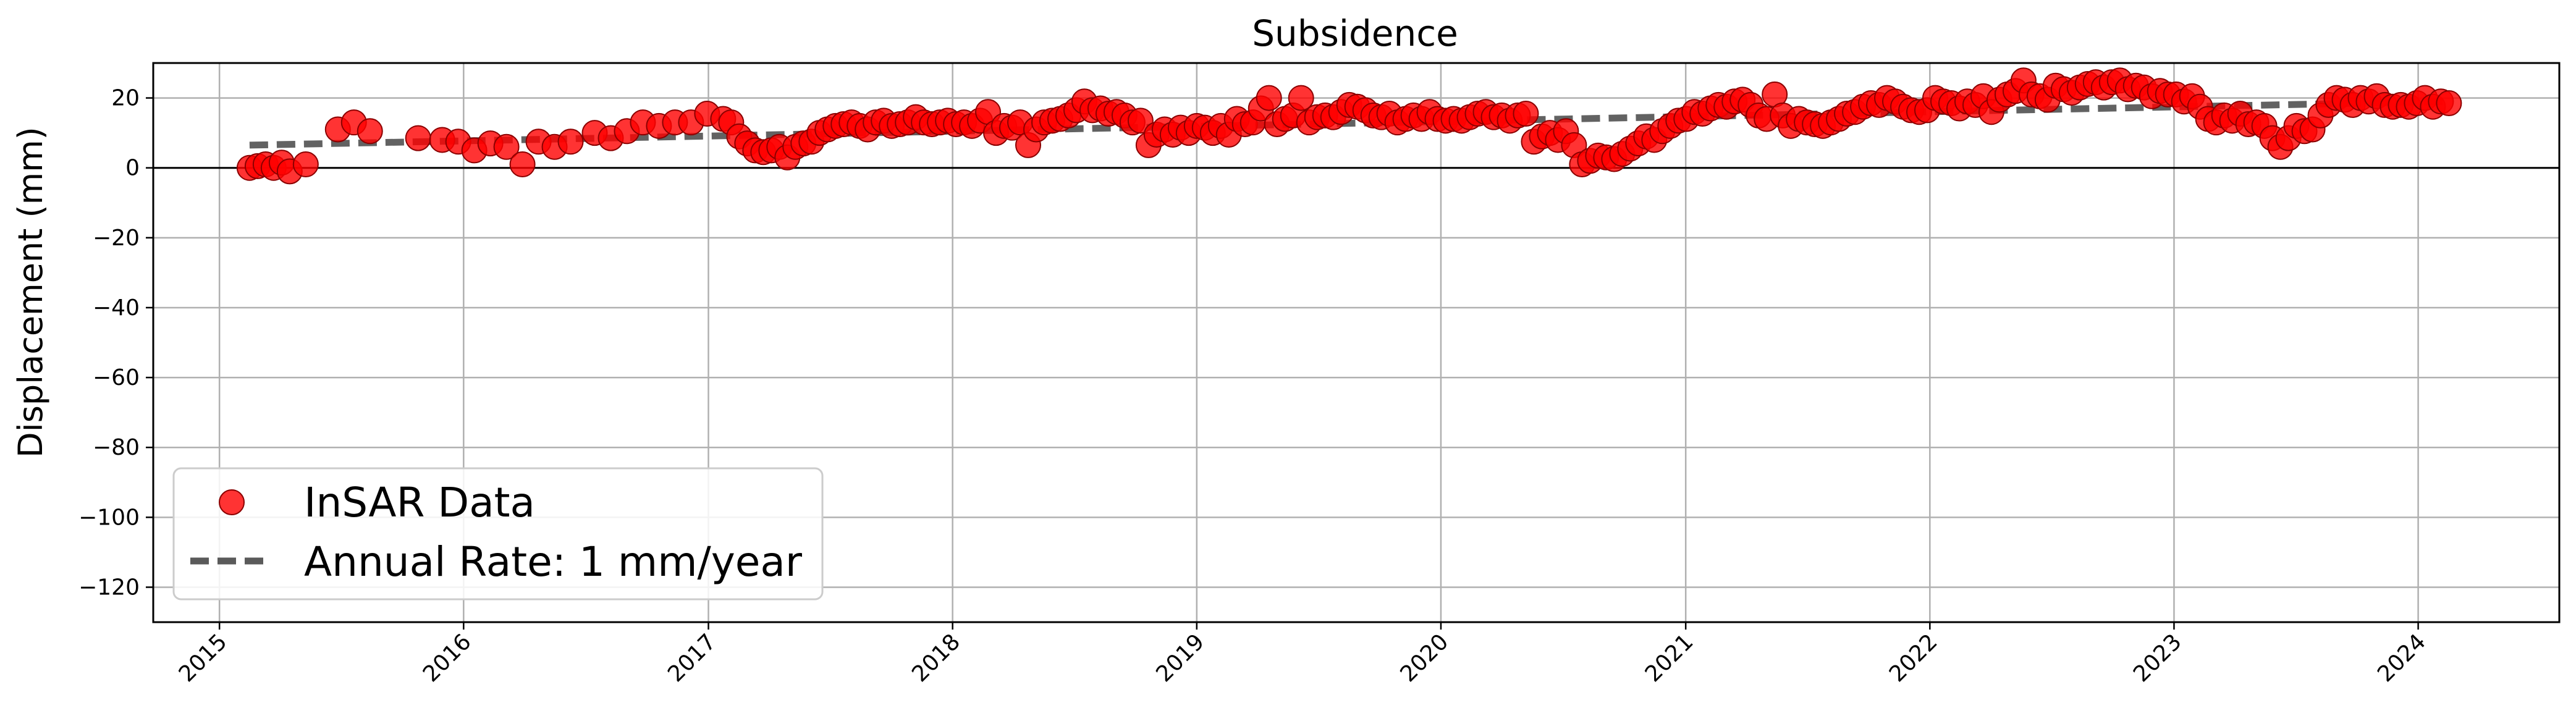  Describe the element at coordinates (30, 292) in the screenshot. I see `y-axis-title: Displacement (mm)` at that location.